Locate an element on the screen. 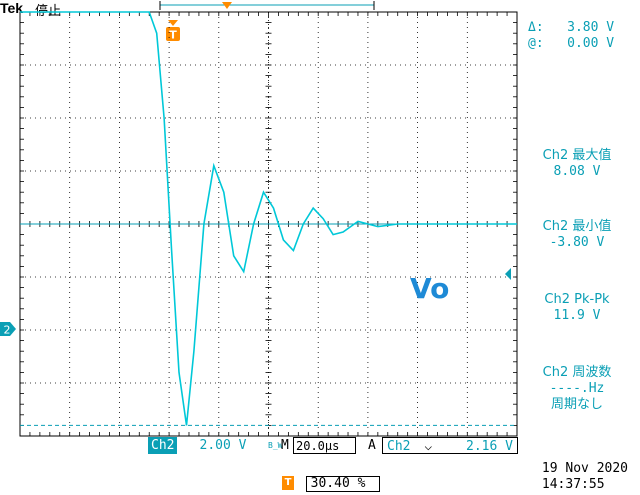 This screenshot has height=495, width=640. measurement-min-value: -3.80 V is located at coordinates (577, 242).